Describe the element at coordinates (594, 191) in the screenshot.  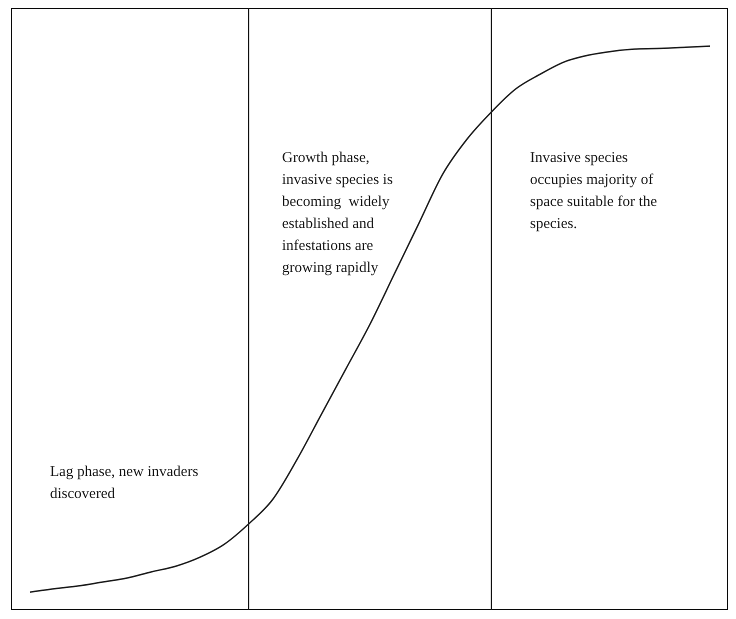
I see `annotation: Invasive species occupies majority of space suitable for the species.` at that location.